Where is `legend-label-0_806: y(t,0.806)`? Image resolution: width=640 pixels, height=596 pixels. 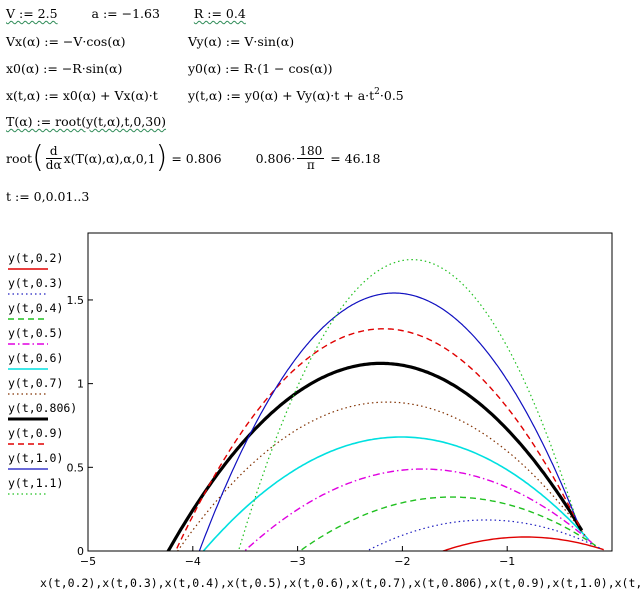
legend-label-0_806: y(t,0.806) is located at coordinates (42, 408).